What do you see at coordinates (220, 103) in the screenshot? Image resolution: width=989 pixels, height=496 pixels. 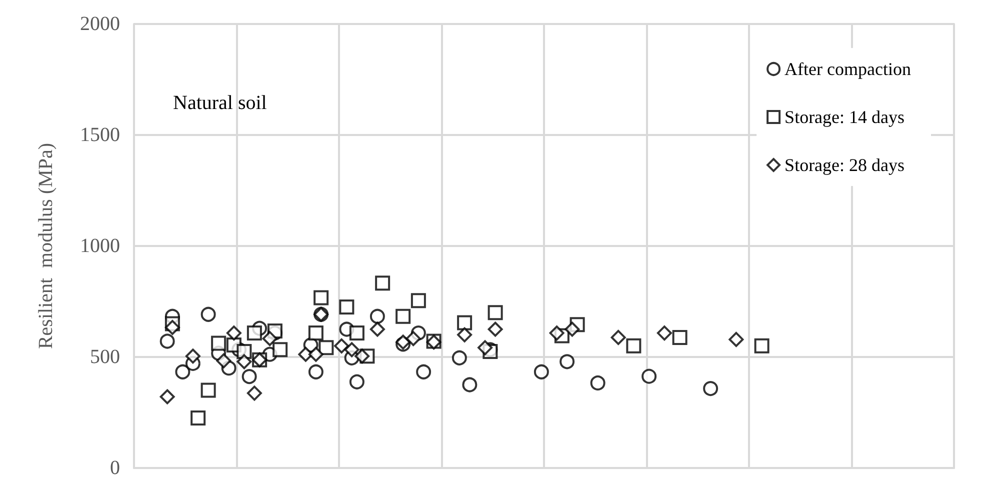 I see `annotation: Natural soil` at bounding box center [220, 103].